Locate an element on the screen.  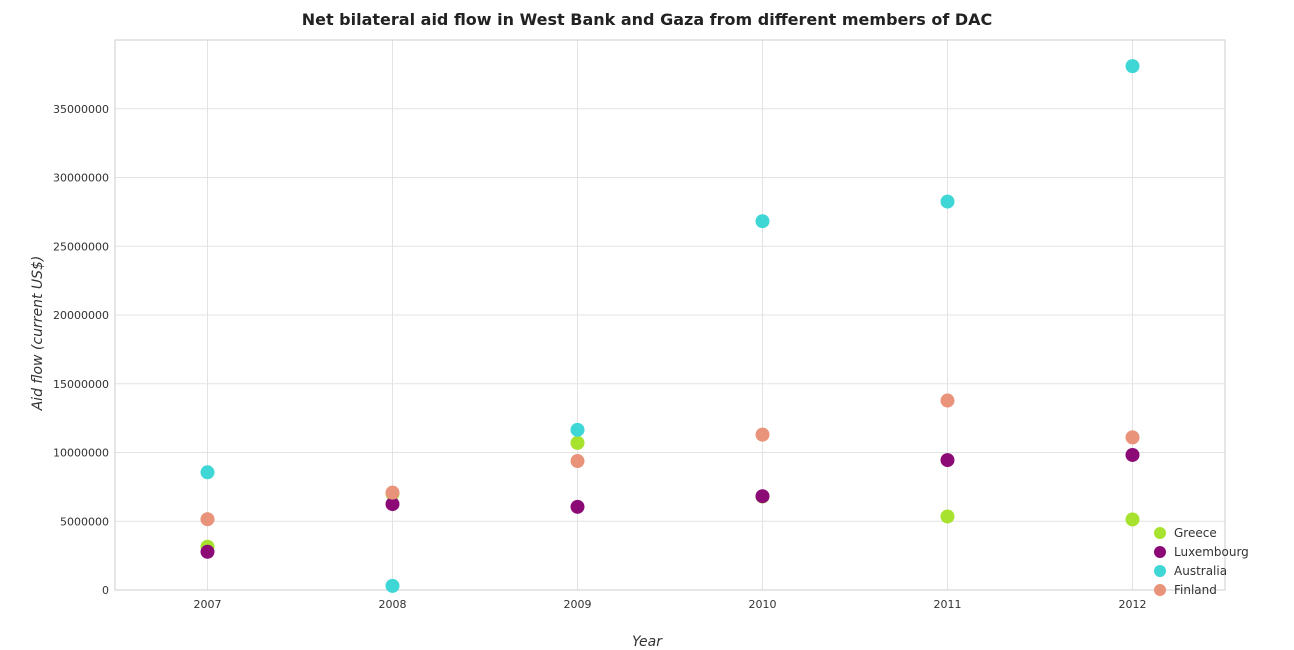
y-tick-label: 15000000 is located at coordinates (81, 384).